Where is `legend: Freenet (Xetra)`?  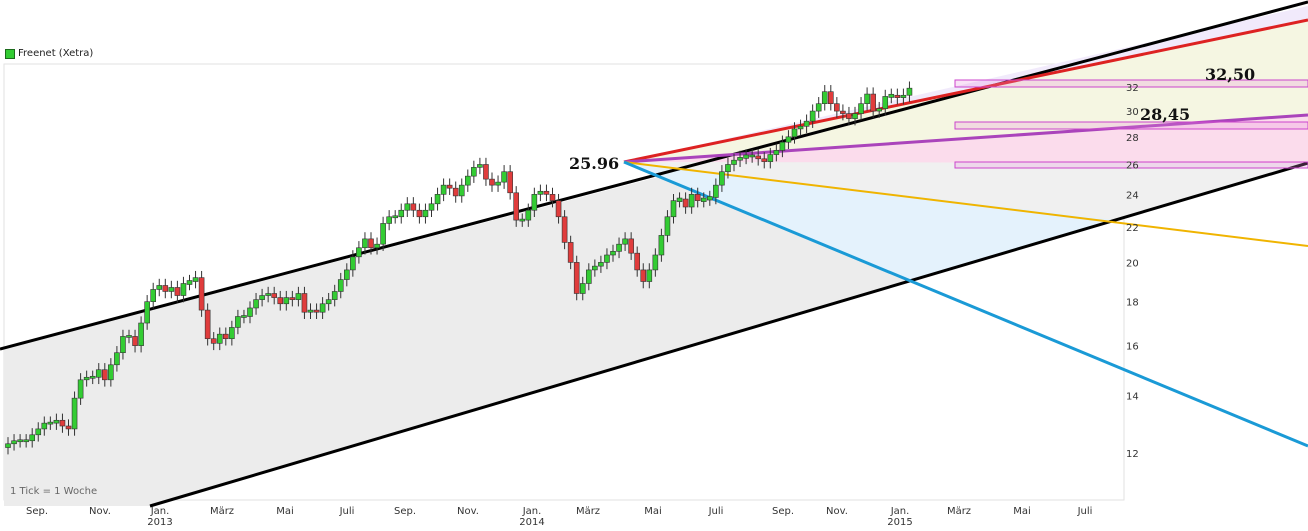
legend: Freenet (Xetra) is located at coordinates (49, 53).